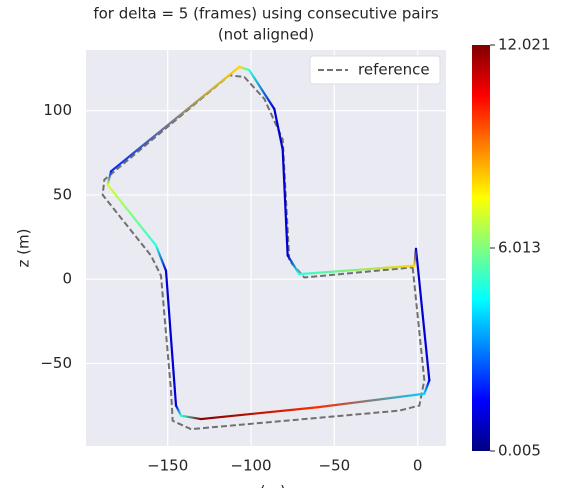  I want to click on legend-label: reference, so click(394, 70).